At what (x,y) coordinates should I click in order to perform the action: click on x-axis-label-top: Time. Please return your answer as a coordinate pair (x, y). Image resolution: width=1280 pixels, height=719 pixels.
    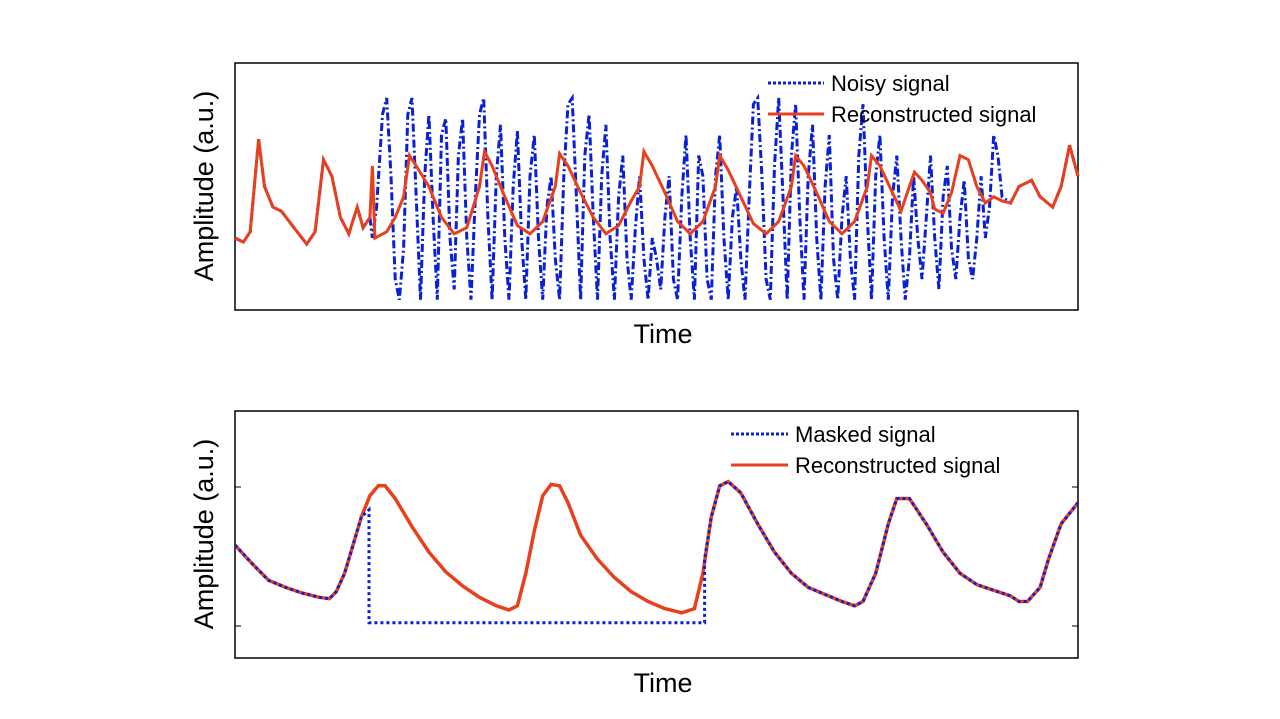
    Looking at the image, I should click on (663, 334).